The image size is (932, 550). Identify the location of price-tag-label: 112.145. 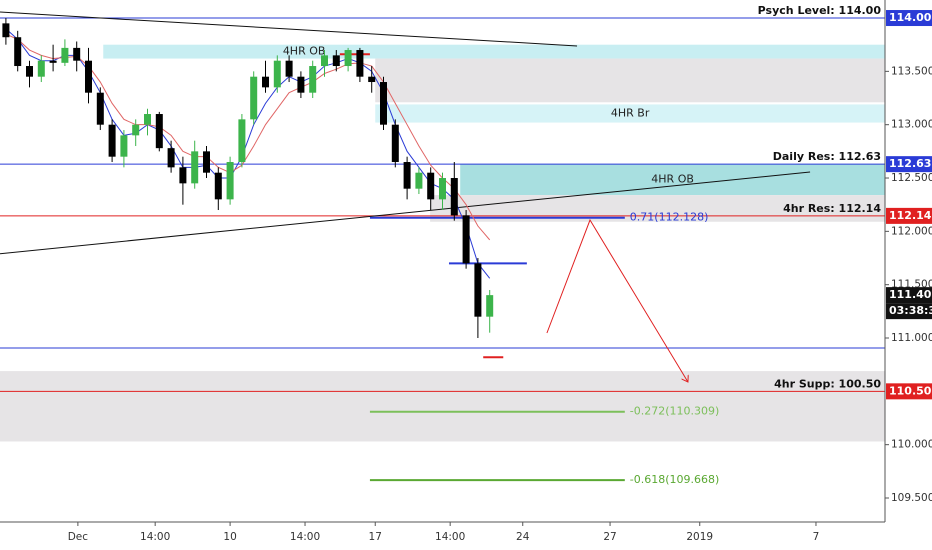
(910, 215).